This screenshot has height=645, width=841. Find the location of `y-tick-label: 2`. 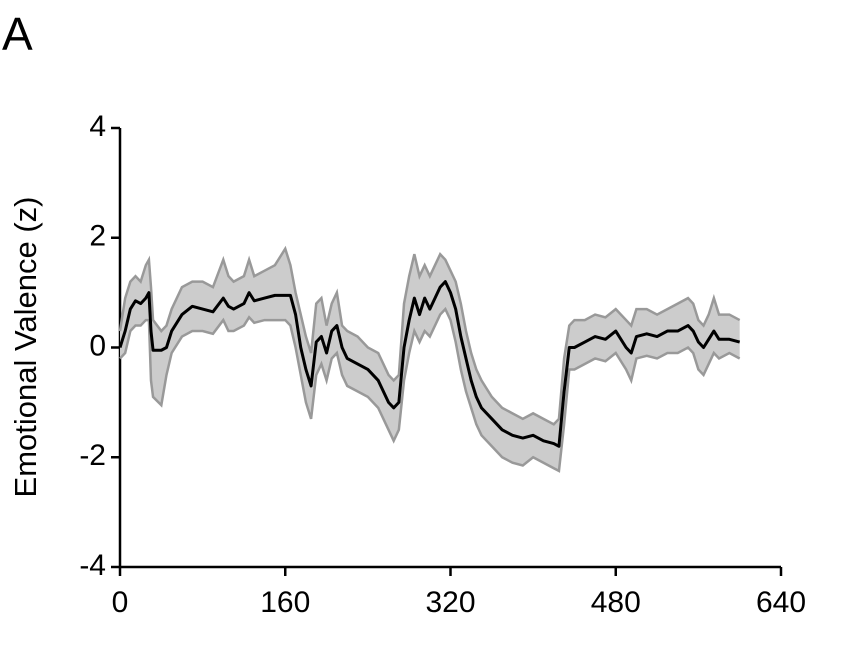

y-tick-label: 2 is located at coordinates (97, 236).